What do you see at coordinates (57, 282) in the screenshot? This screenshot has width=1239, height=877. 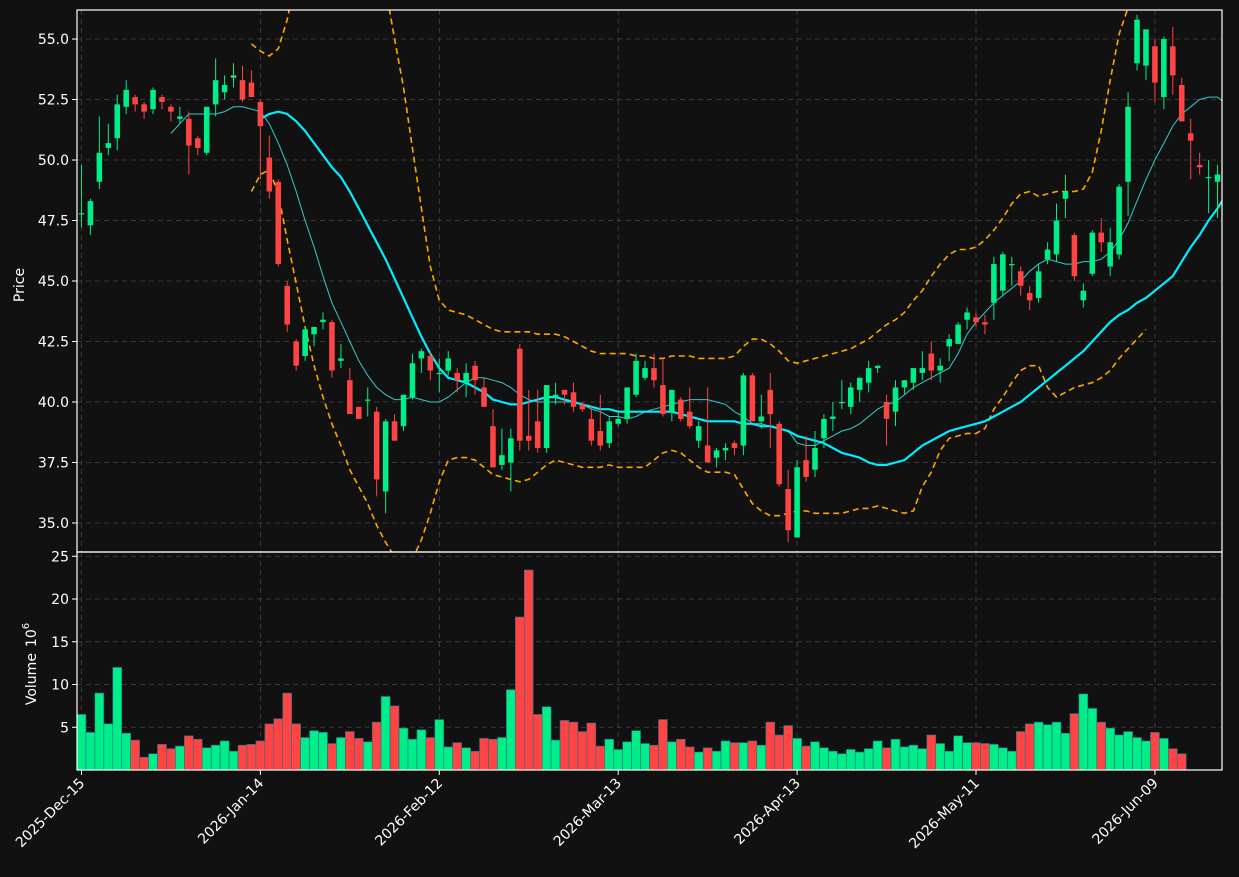 I see `price-y-ticks: 35.0 37.5 40.0 42.5 45.0 47.5 50.0 52.5 55.0` at bounding box center [57, 282].